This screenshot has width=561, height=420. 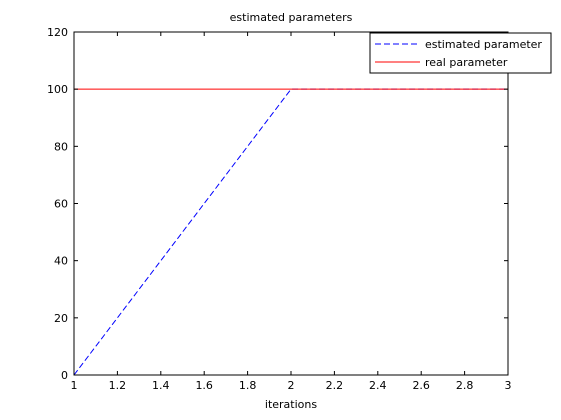 What do you see at coordinates (378, 385) in the screenshot?
I see `x-tick-label: 2.4` at bounding box center [378, 385].